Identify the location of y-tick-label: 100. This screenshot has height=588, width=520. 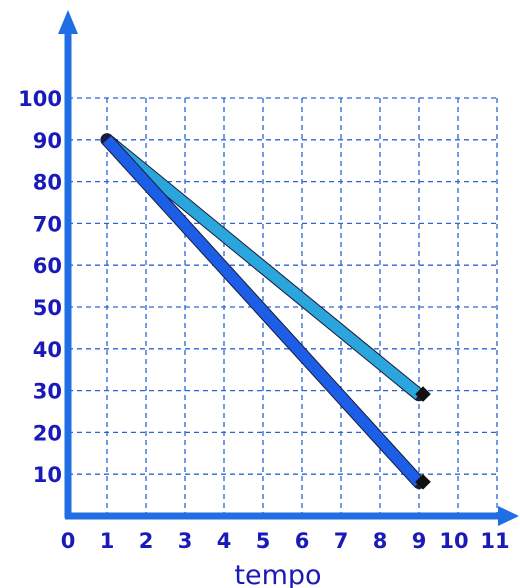
(40, 99).